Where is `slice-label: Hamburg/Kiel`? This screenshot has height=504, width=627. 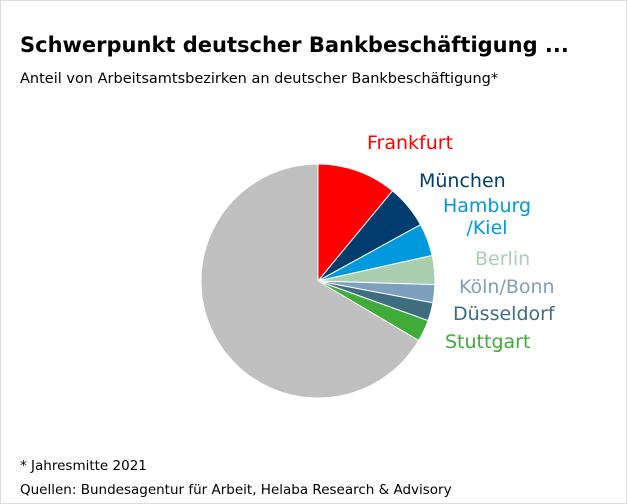
slice-label: Hamburg/Kiel is located at coordinates (487, 217).